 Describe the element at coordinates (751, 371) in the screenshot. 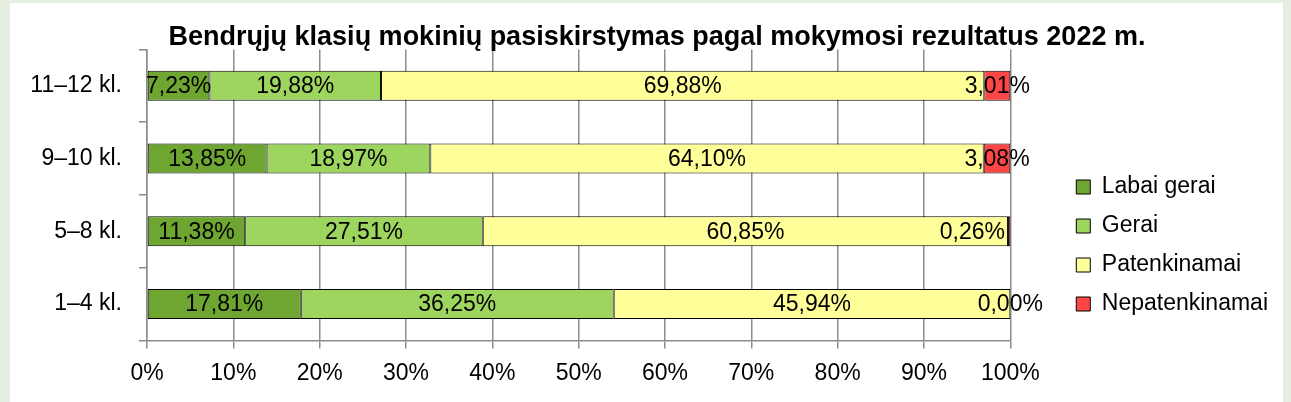

I see `x-tick-label: 70%` at that location.